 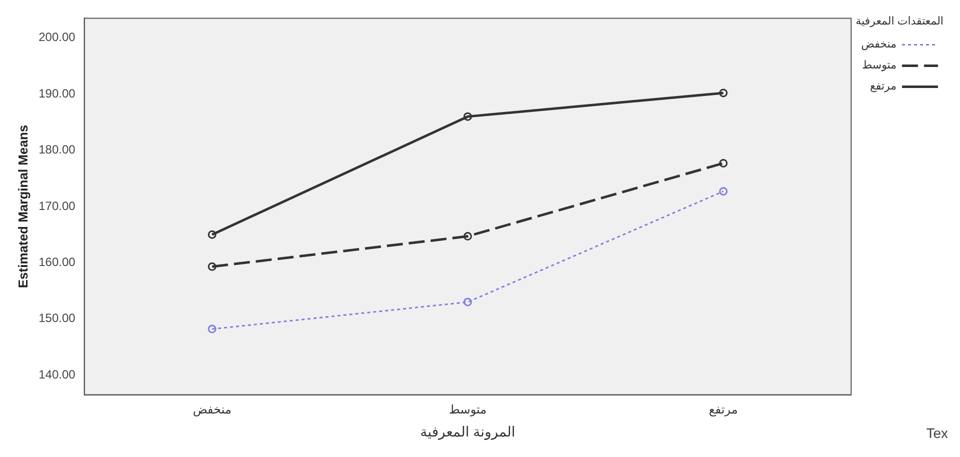 I want to click on x-tick-label: منخفض, so click(x=212, y=409).